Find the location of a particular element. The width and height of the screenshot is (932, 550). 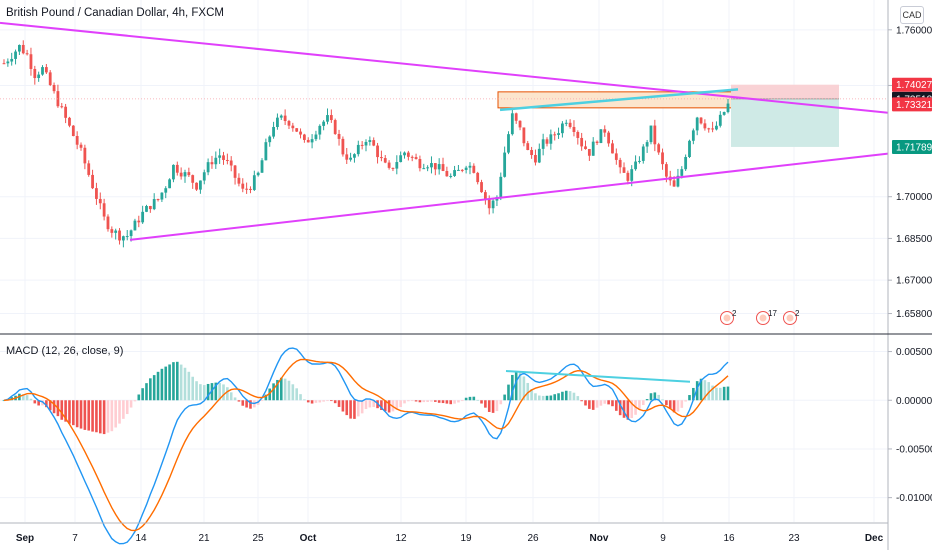

price-label: 1.73321 is located at coordinates (914, 105).